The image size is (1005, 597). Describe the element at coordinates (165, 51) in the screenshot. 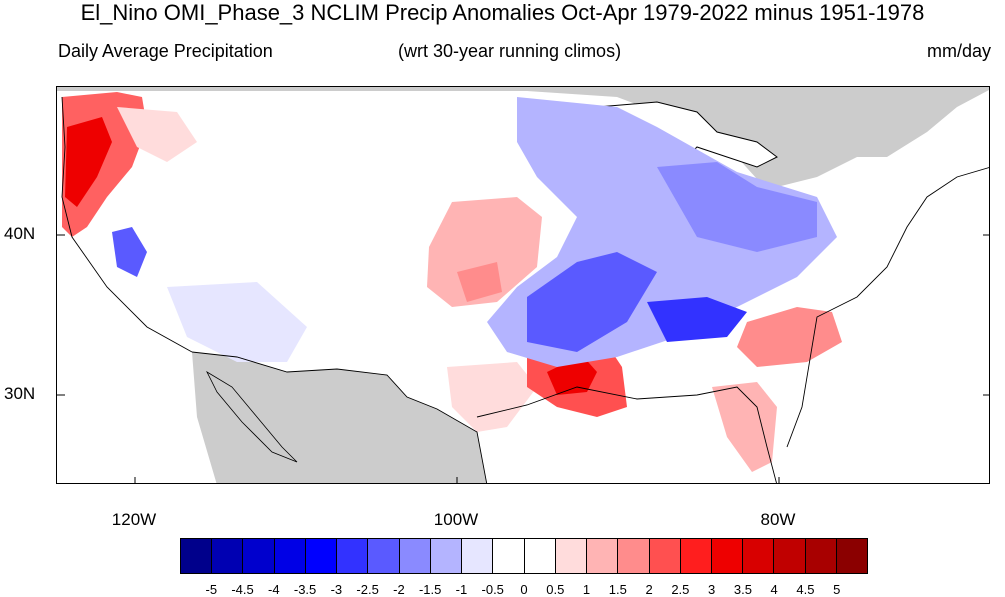

I see `subtitle-left: Daily Average Precipitation` at that location.